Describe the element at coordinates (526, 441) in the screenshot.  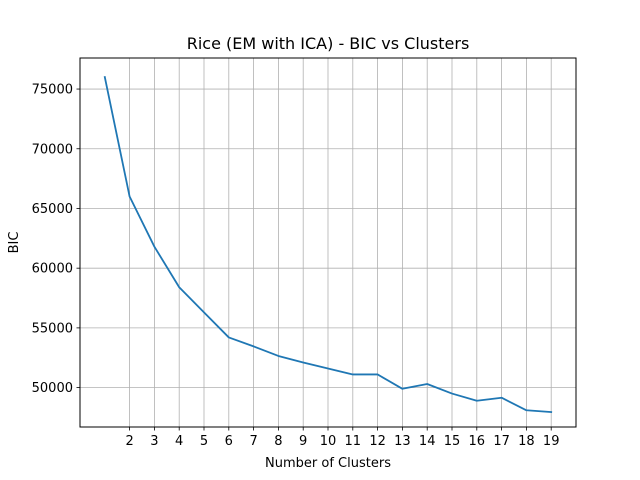
I see `x-tick-label: 18` at that location.